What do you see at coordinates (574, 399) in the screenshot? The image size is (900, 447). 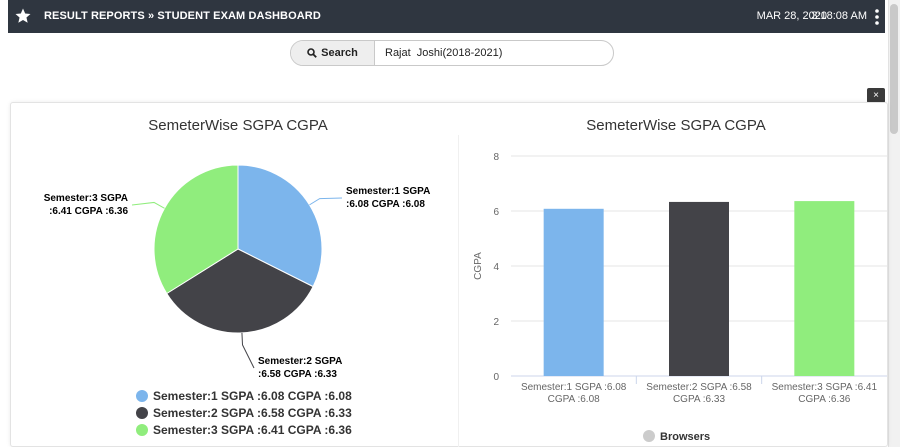 I see `x-tick-label: CGPA :6.08` at bounding box center [574, 399].